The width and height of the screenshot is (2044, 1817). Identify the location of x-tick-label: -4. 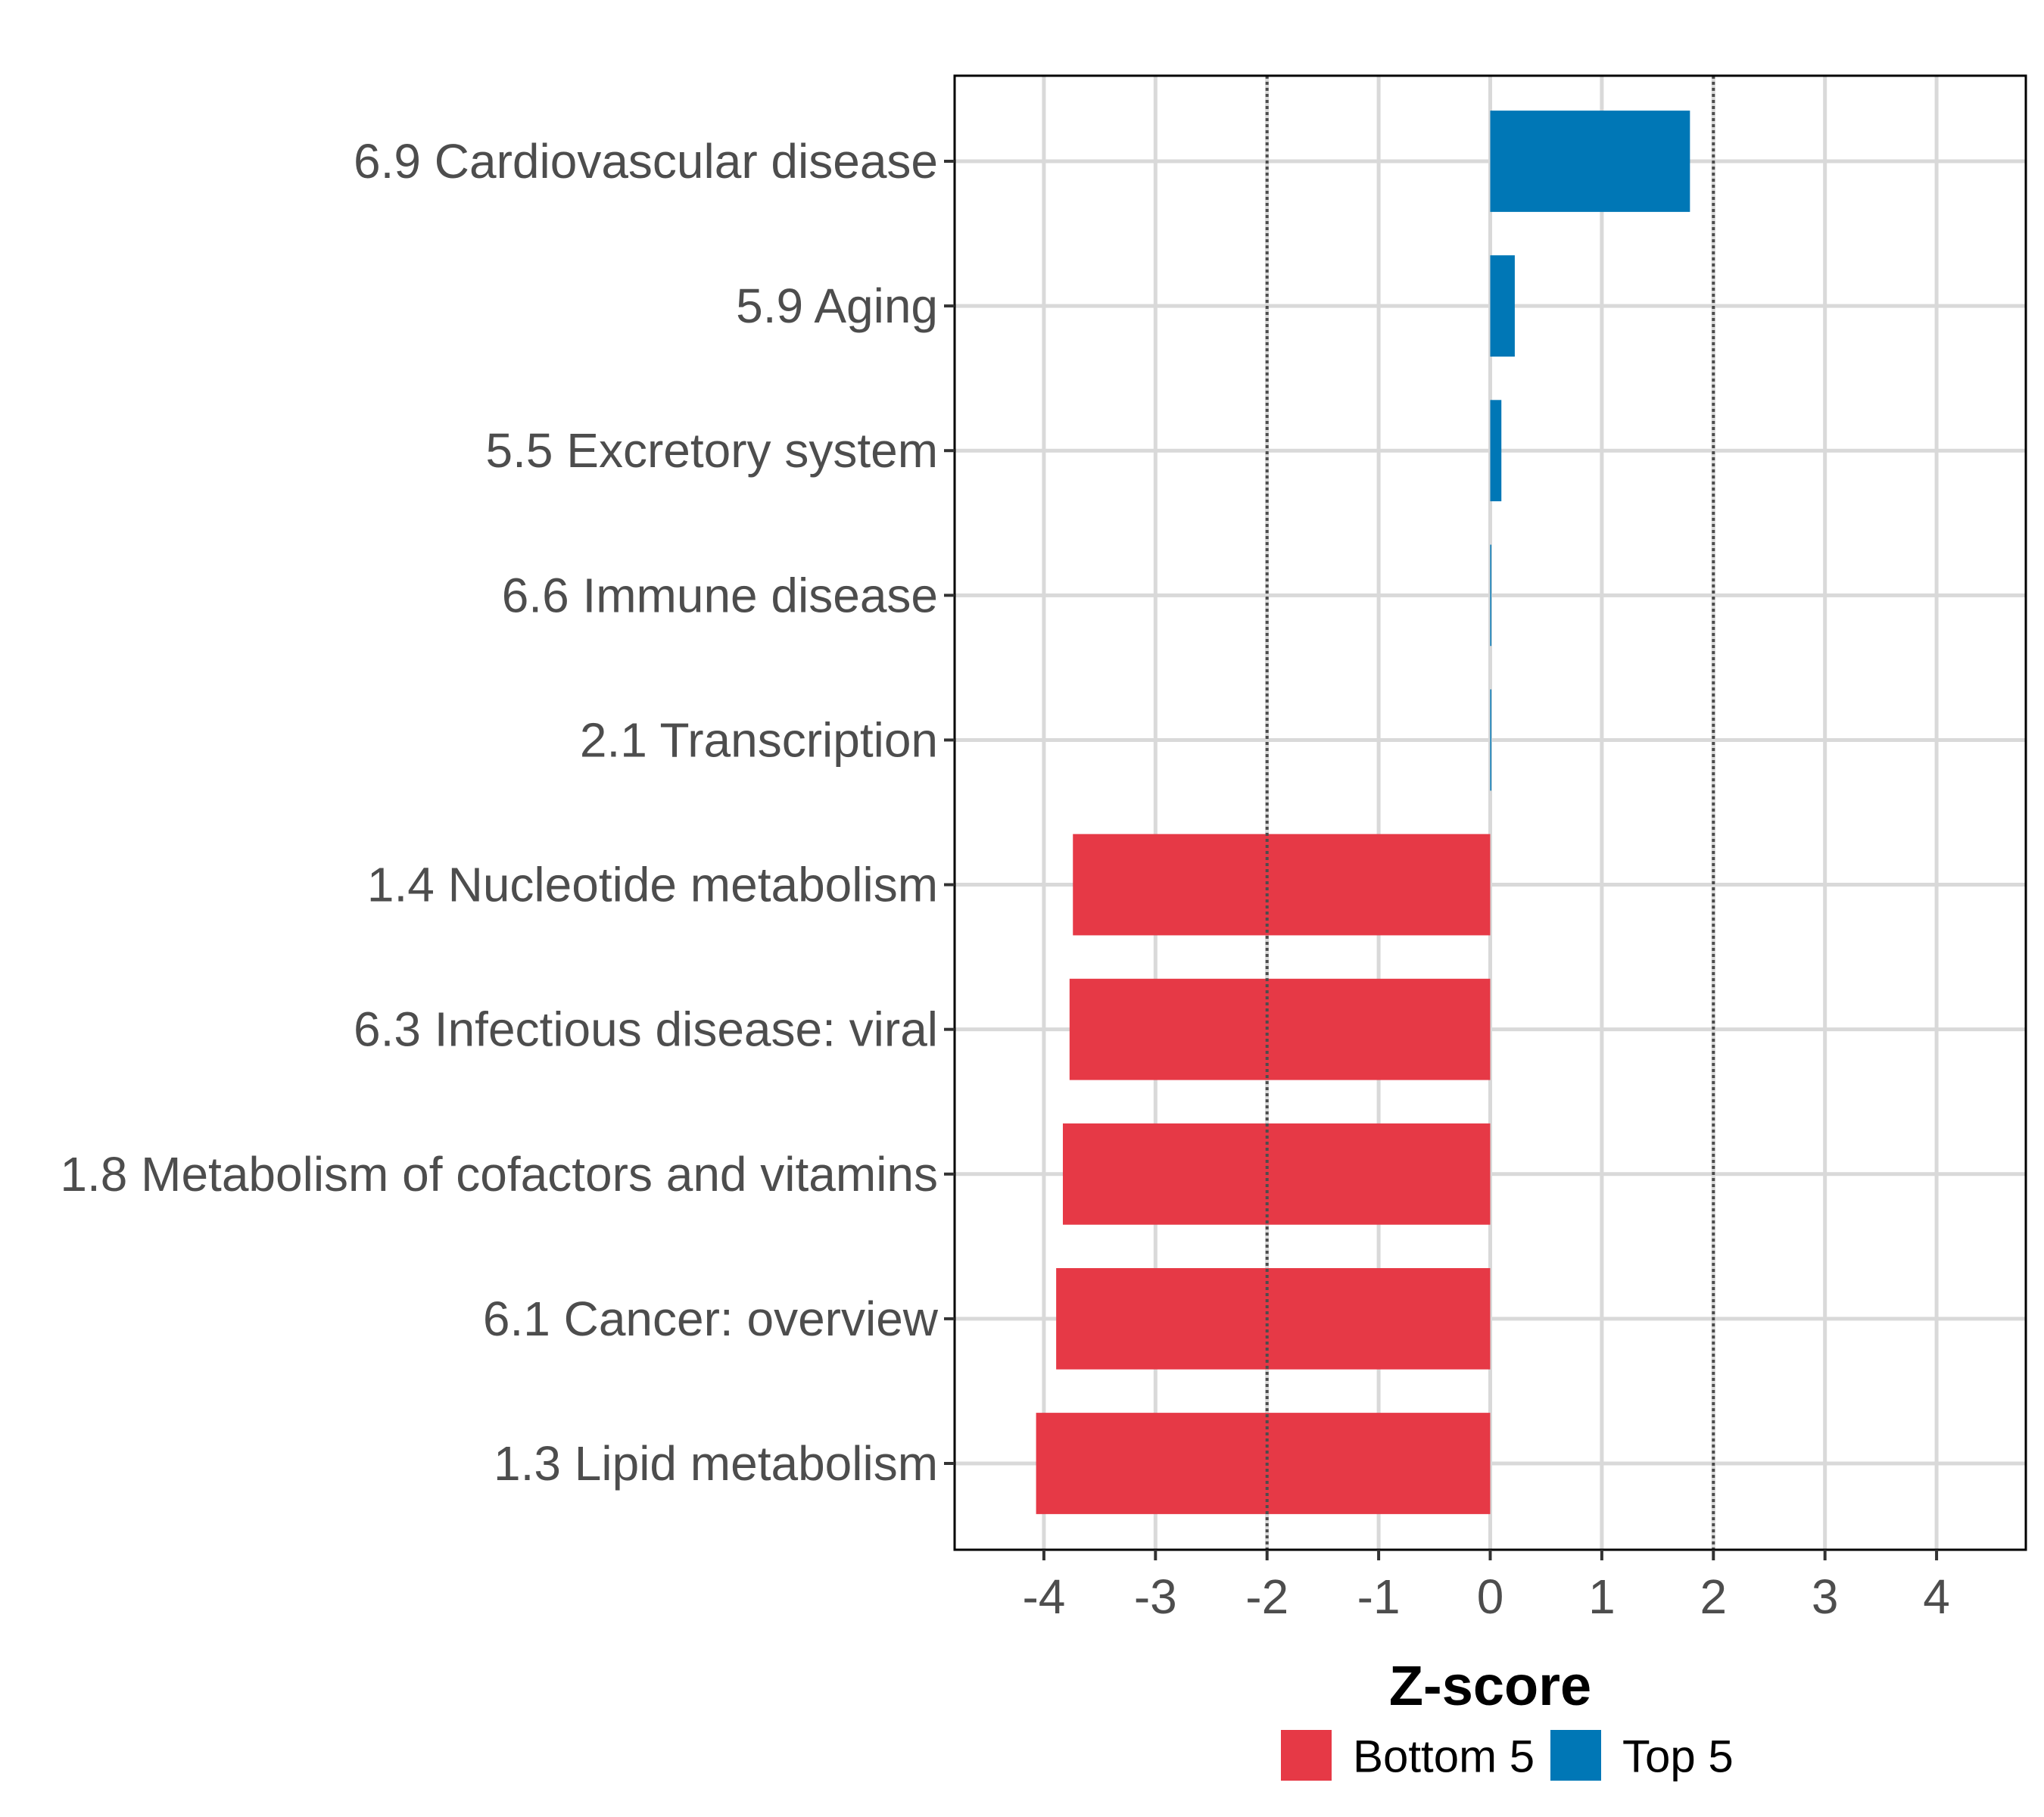
(1043, 1596).